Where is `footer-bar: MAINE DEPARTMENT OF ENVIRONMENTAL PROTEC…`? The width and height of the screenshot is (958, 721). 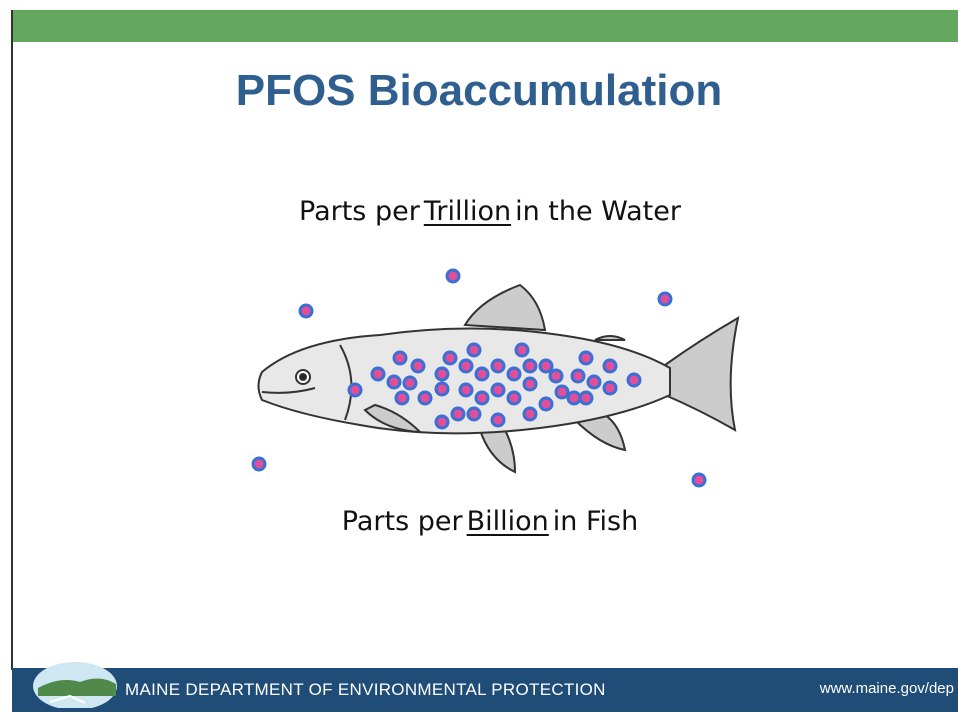
footer-bar: MAINE DEPARTMENT OF ENVIRONMENTAL PROTEC… is located at coordinates (485, 687).